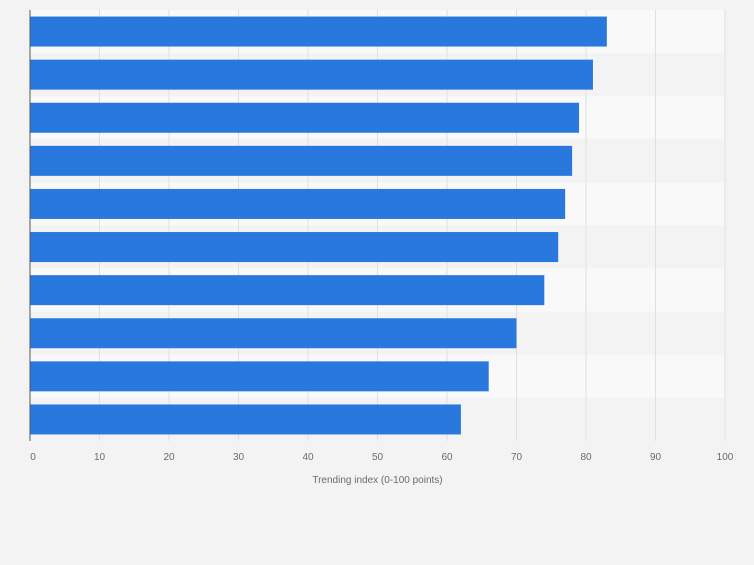 Image resolution: width=754 pixels, height=565 pixels. Describe the element at coordinates (377, 480) in the screenshot. I see `x-axis-title: Trending index (0-100 points)` at that location.